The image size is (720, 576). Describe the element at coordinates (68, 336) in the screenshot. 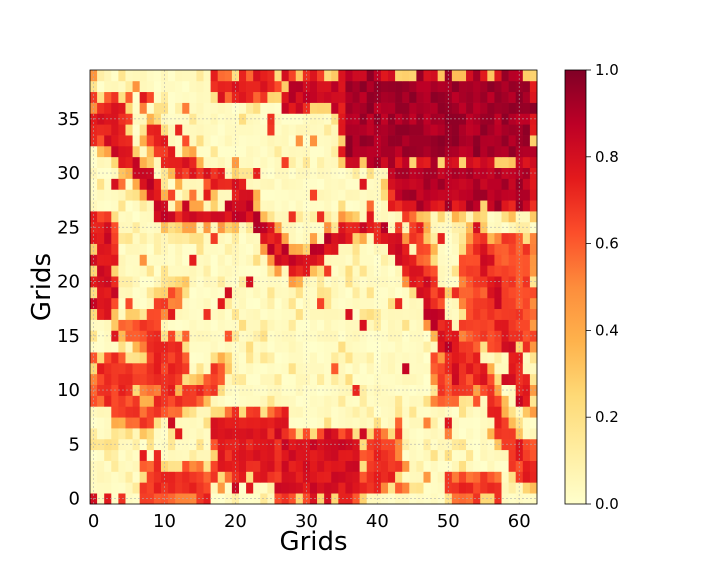

I see `y-tick-label: 15` at that location.